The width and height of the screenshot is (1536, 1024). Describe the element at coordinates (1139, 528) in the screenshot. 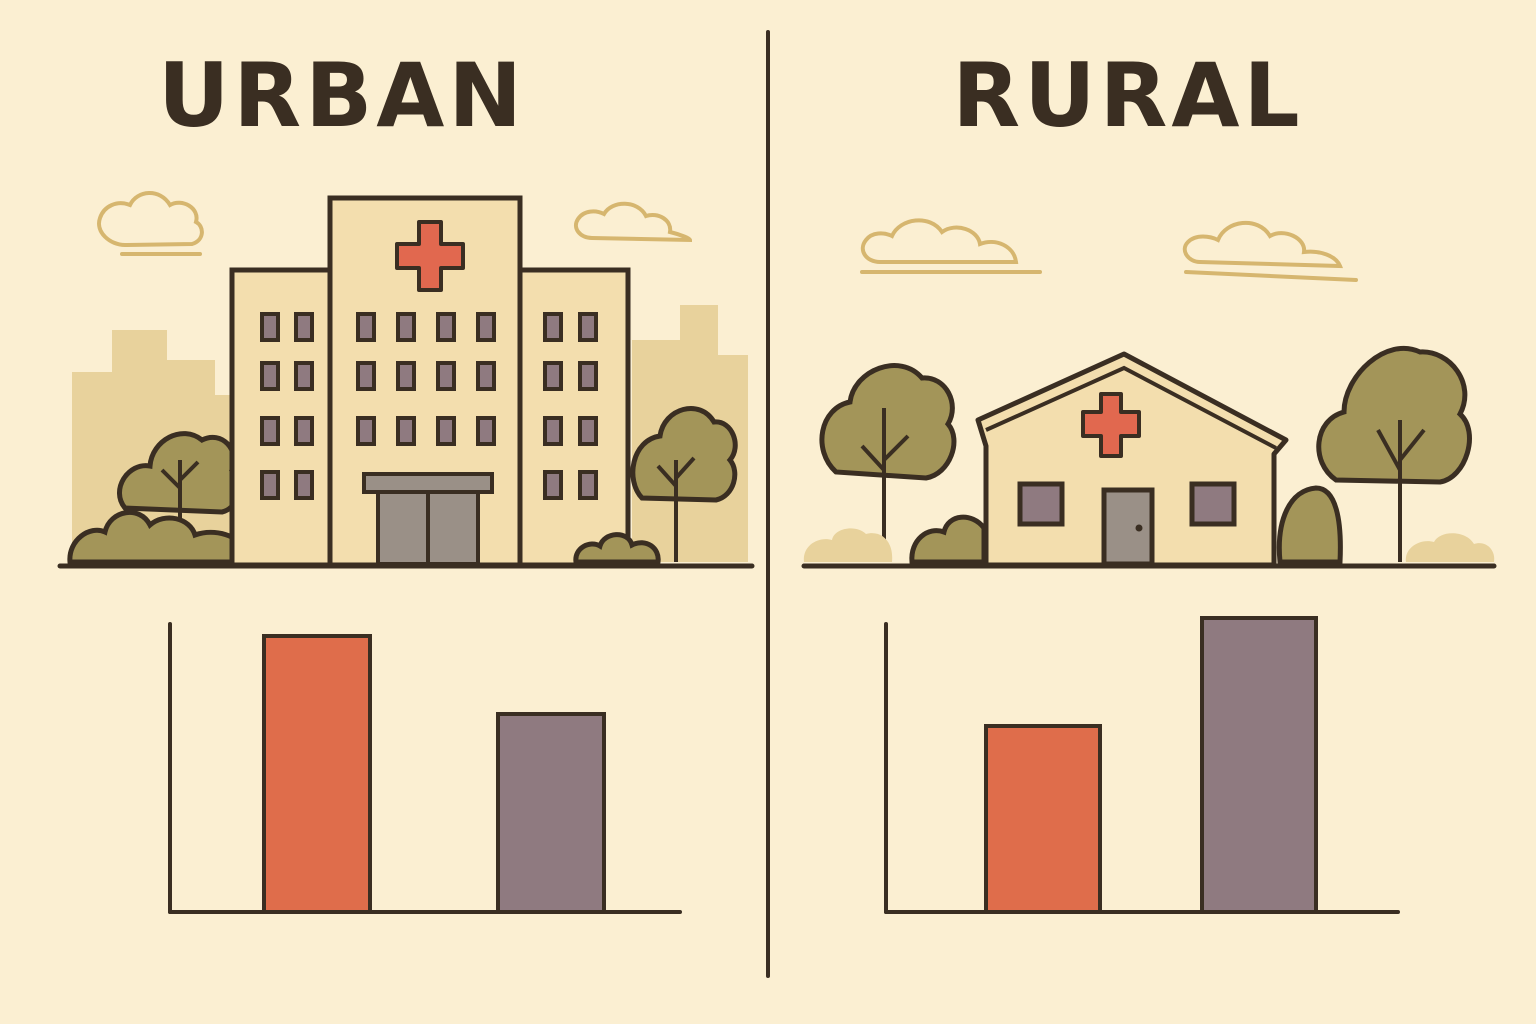

I see `door-knob` at that location.